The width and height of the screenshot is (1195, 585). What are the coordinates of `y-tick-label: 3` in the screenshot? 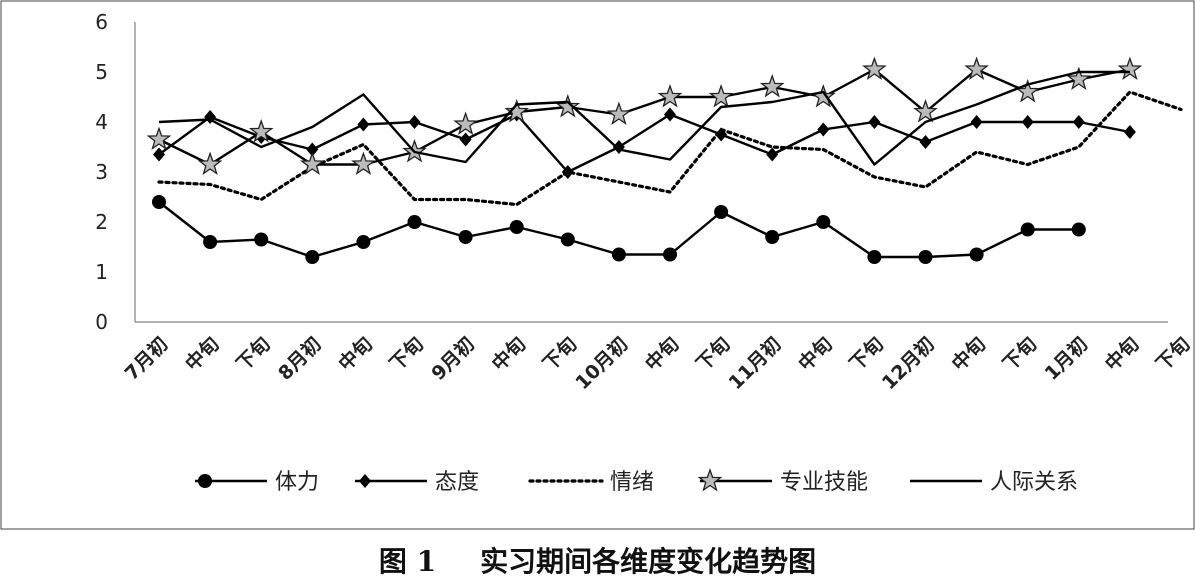 It's located at (101, 172).